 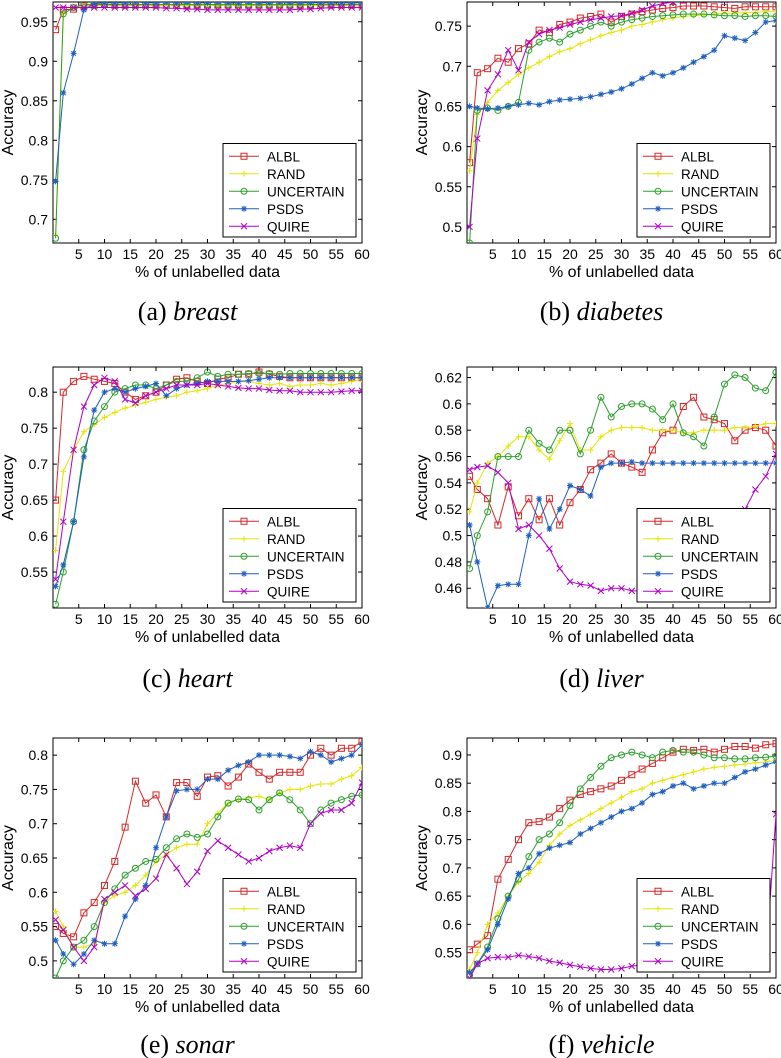 What do you see at coordinates (647, 989) in the screenshot?
I see `x-tick-label: 35` at bounding box center [647, 989].